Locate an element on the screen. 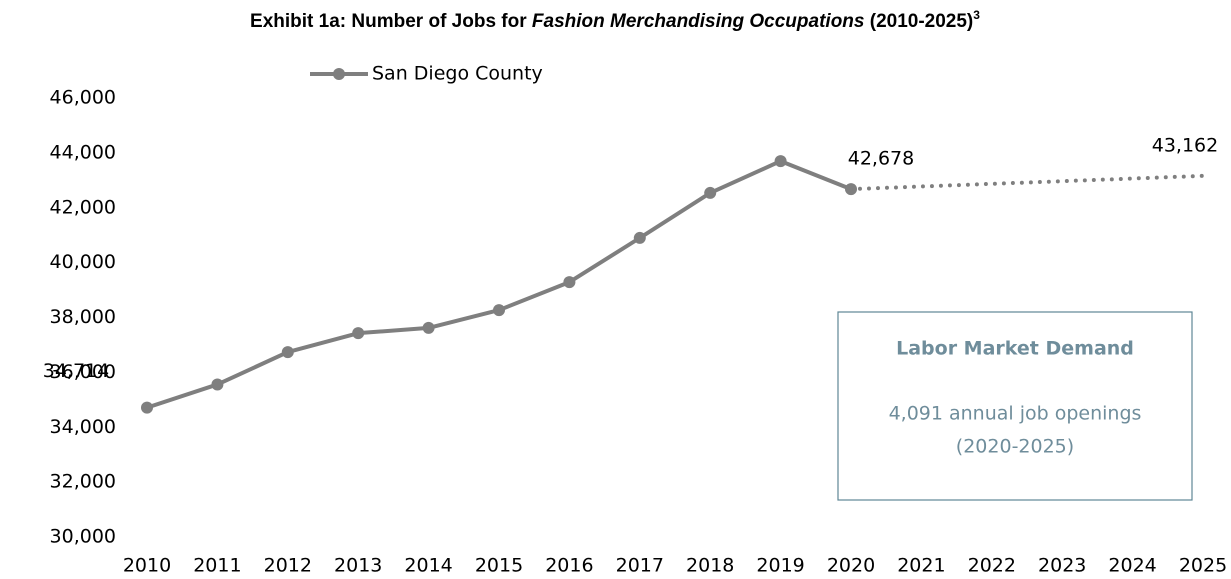 Image resolution: width=1231 pixels, height=579 pixels. x-tick-label: 2014 is located at coordinates (428, 566).